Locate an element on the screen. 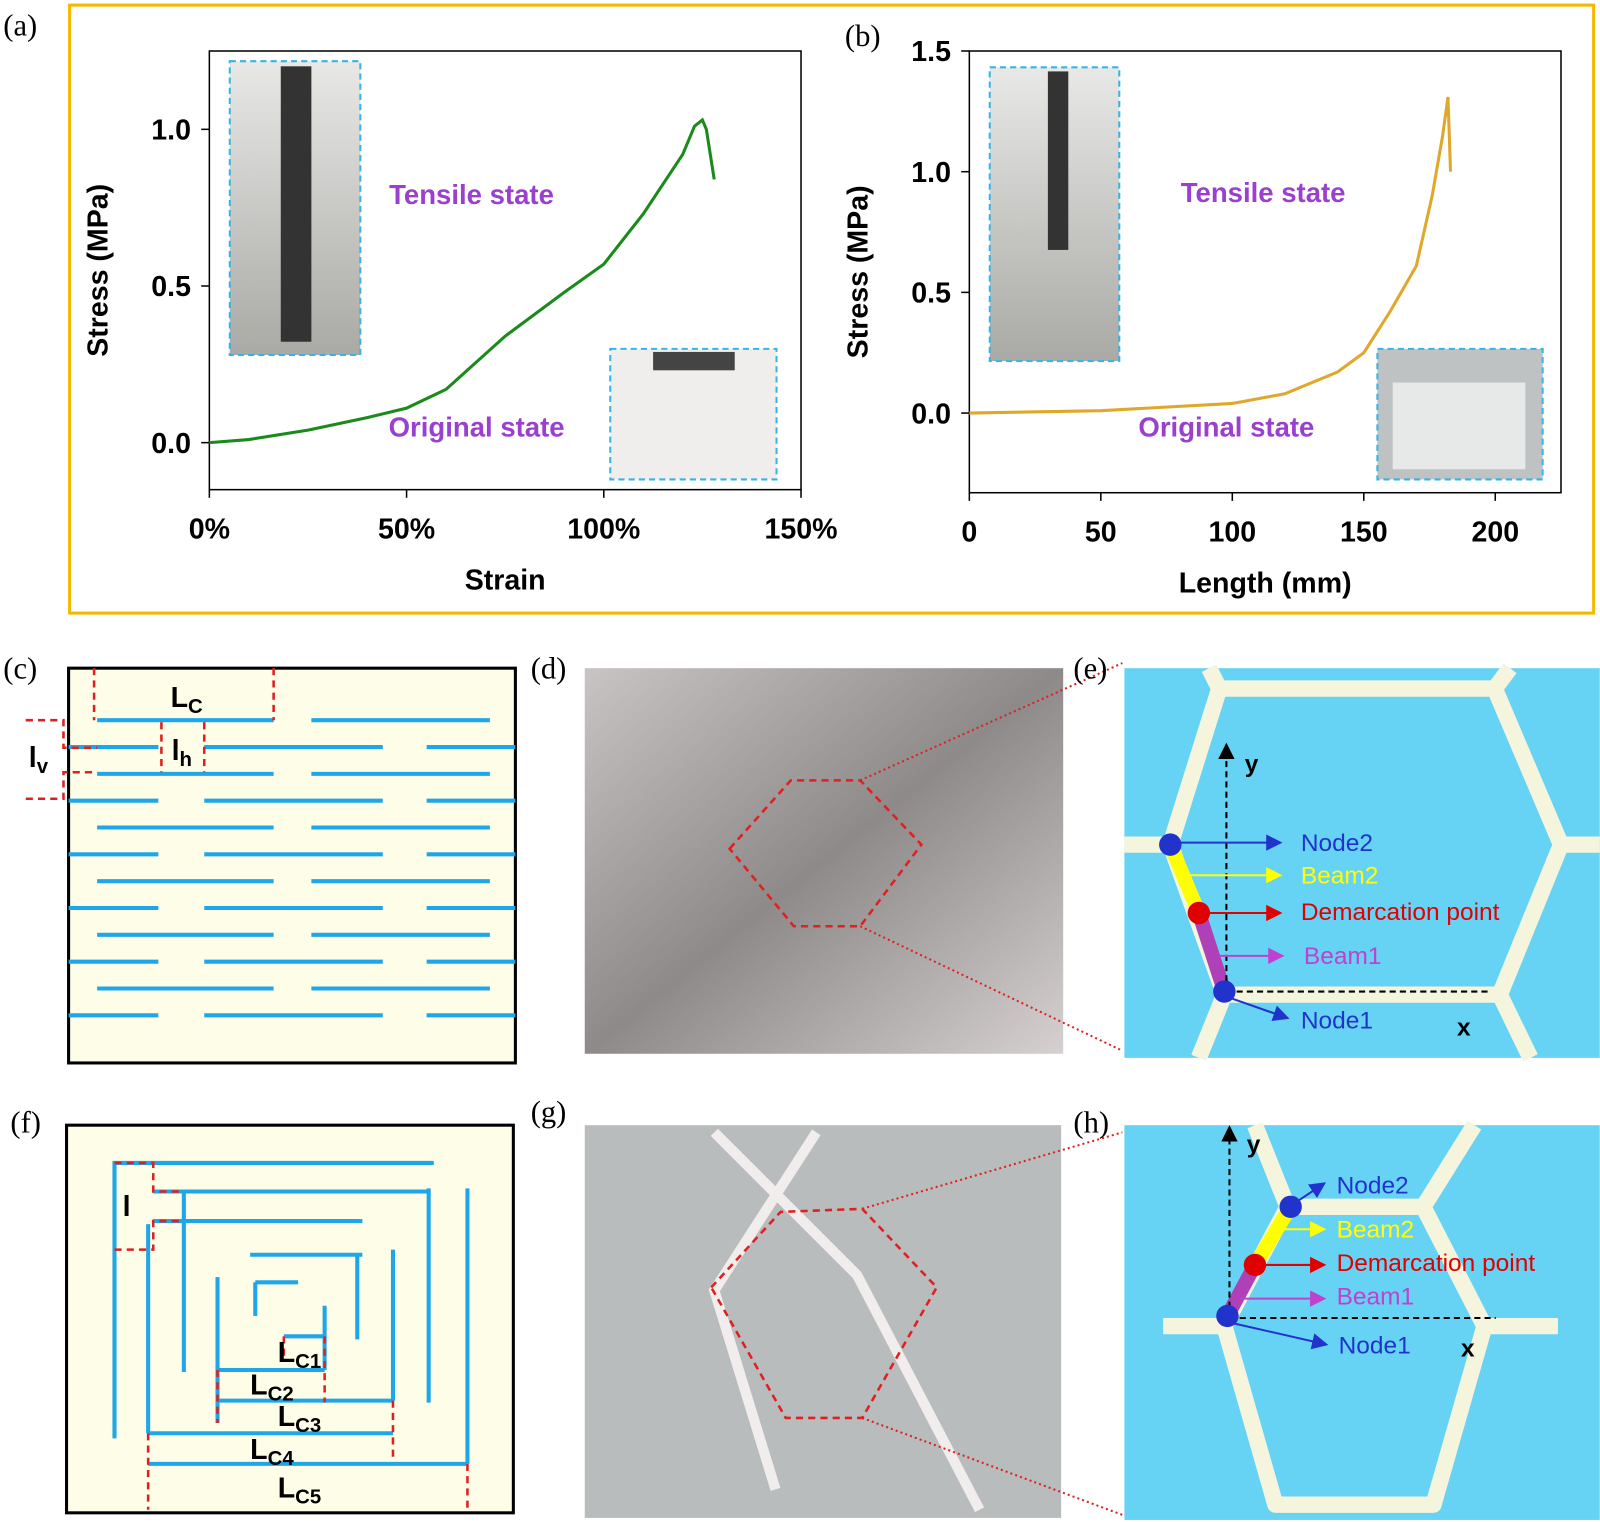 Image resolution: width=1600 pixels, height=1522 pixels. pattern-c is located at coordinates (292, 865).